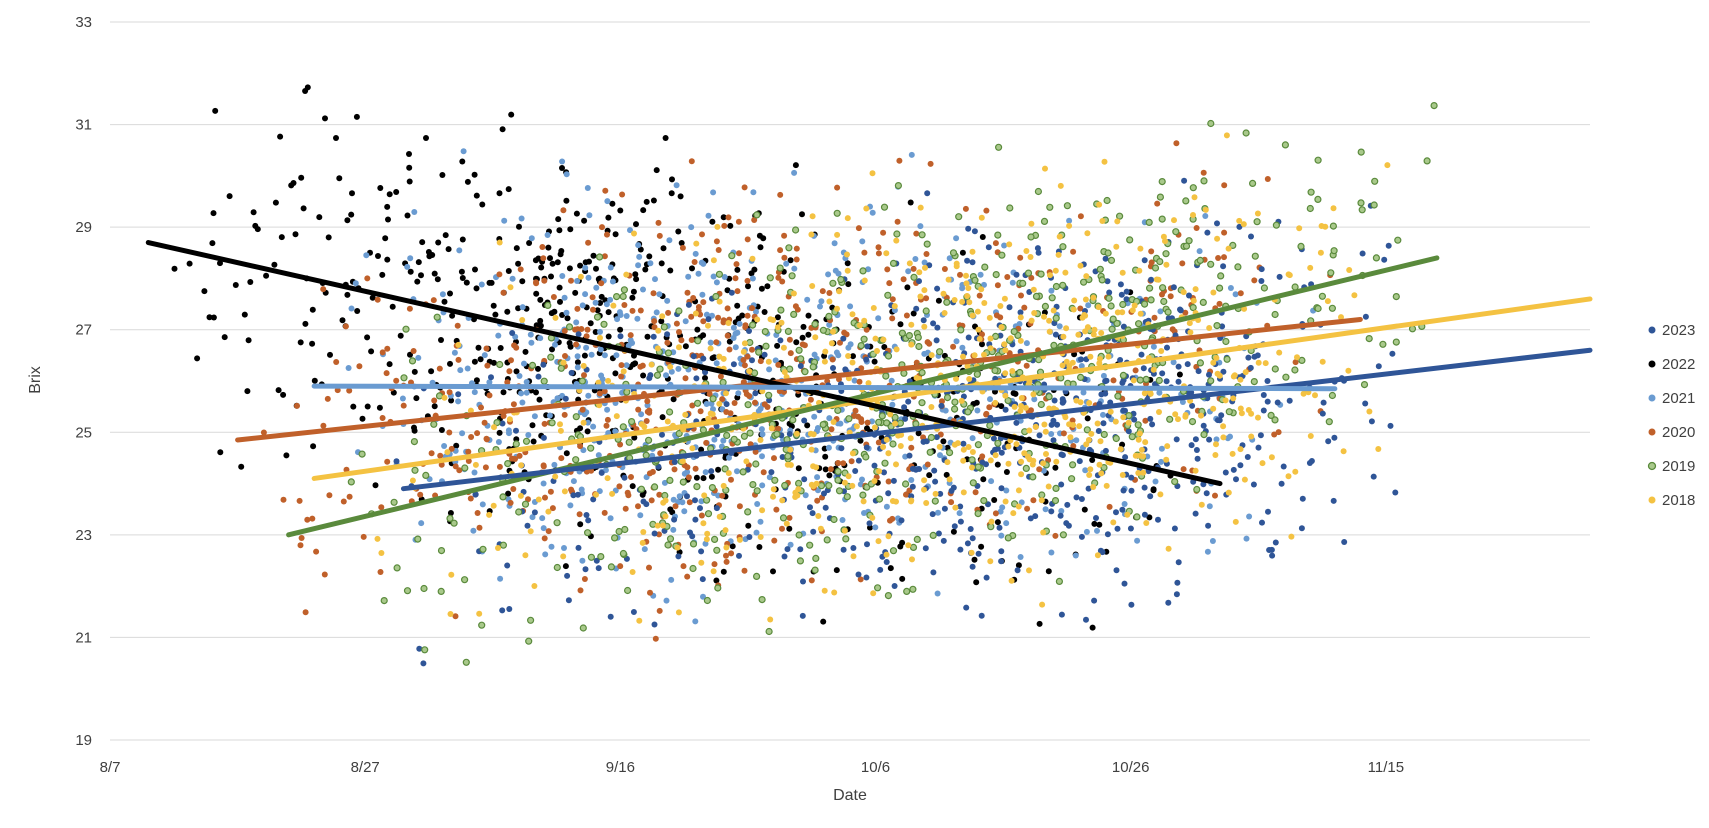 The height and width of the screenshot is (828, 1709). I want to click on legend-marker-2022, so click(1652, 364).